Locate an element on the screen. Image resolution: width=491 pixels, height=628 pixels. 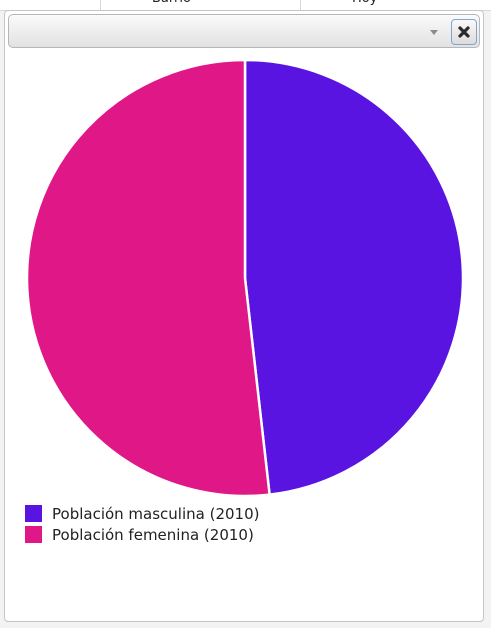
legend-item: Población masculina (2010) is located at coordinates (142, 513).